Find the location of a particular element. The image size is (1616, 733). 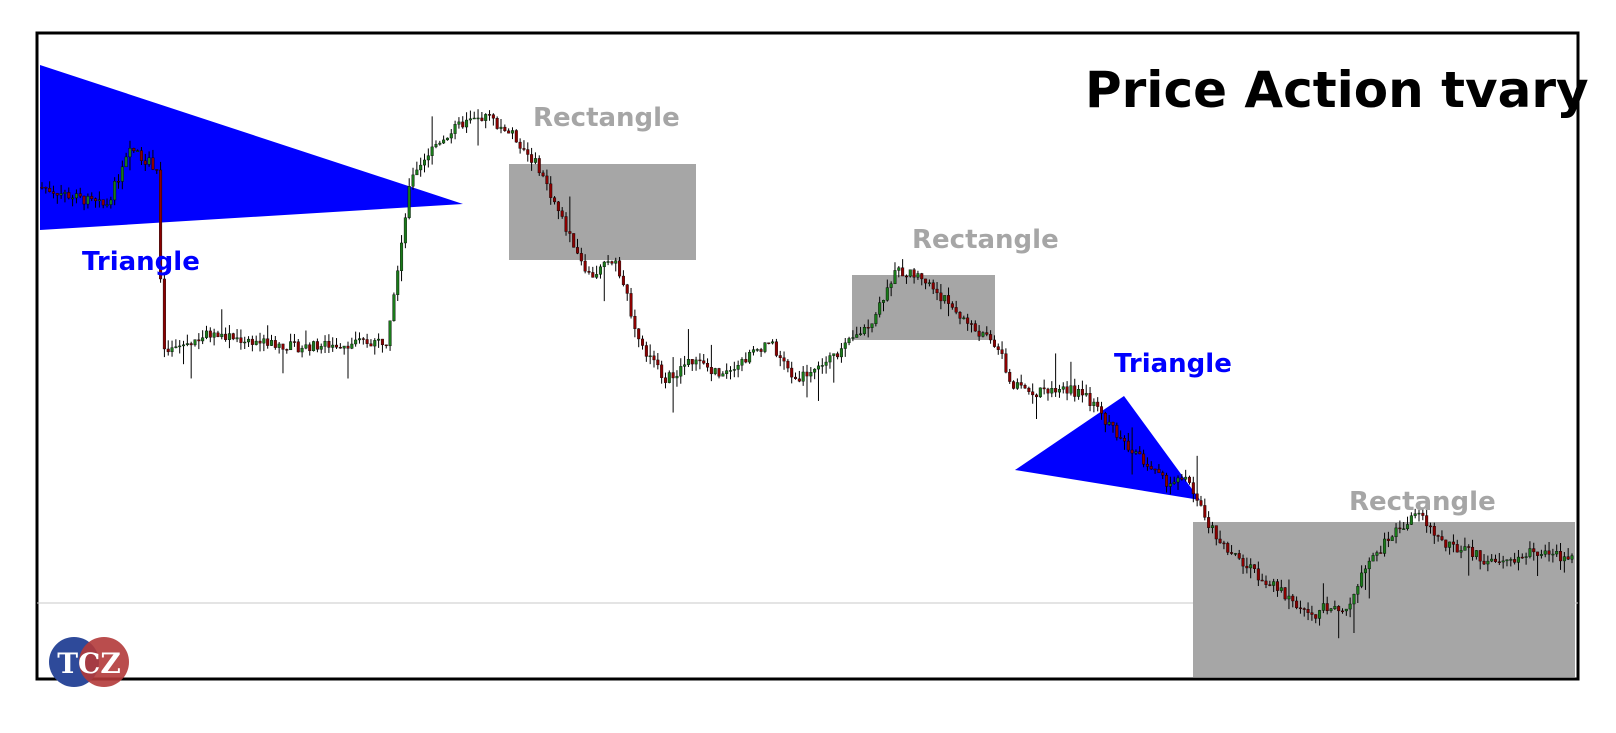

triangle-label-2: Triangle is located at coordinates (1173, 364).